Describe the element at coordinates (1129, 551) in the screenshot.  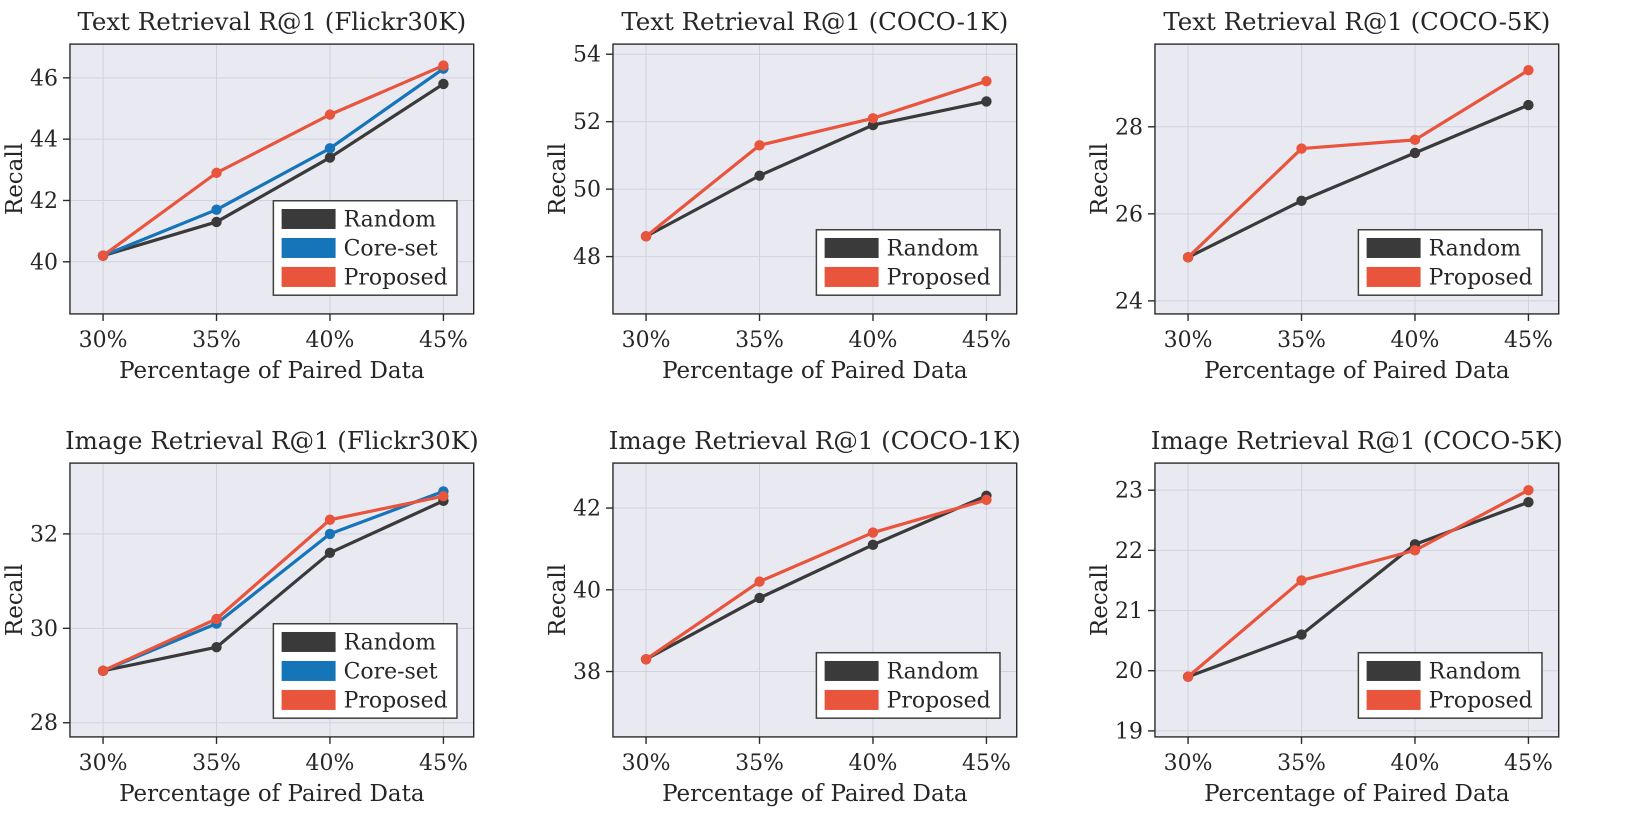
I see `y-tick-label: 22` at that location.